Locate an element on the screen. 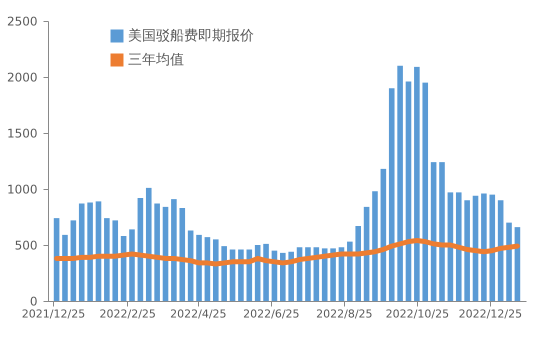 The width and height of the screenshot is (550, 340). legend-label: 三年均值 is located at coordinates (156, 60).